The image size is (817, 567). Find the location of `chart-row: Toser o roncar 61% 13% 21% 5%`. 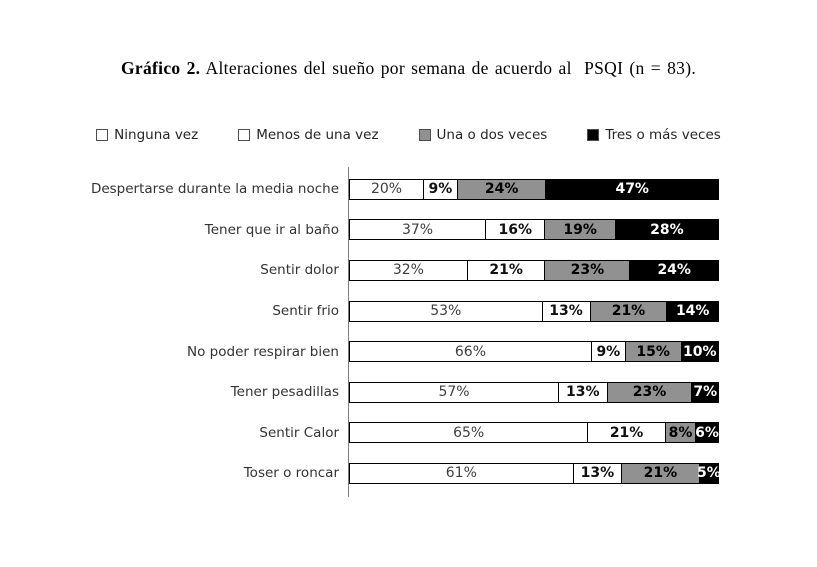

chart-row: Toser o roncar 61% 13% 21% 5% is located at coordinates (408, 473).